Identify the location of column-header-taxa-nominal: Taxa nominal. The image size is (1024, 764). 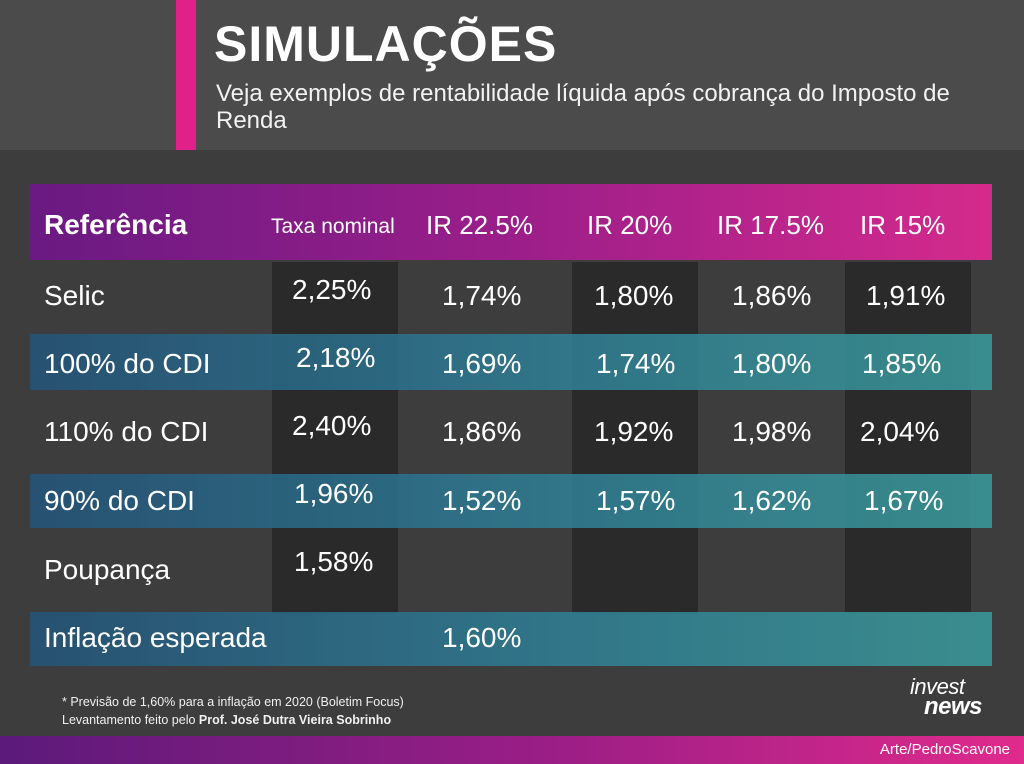
(333, 226).